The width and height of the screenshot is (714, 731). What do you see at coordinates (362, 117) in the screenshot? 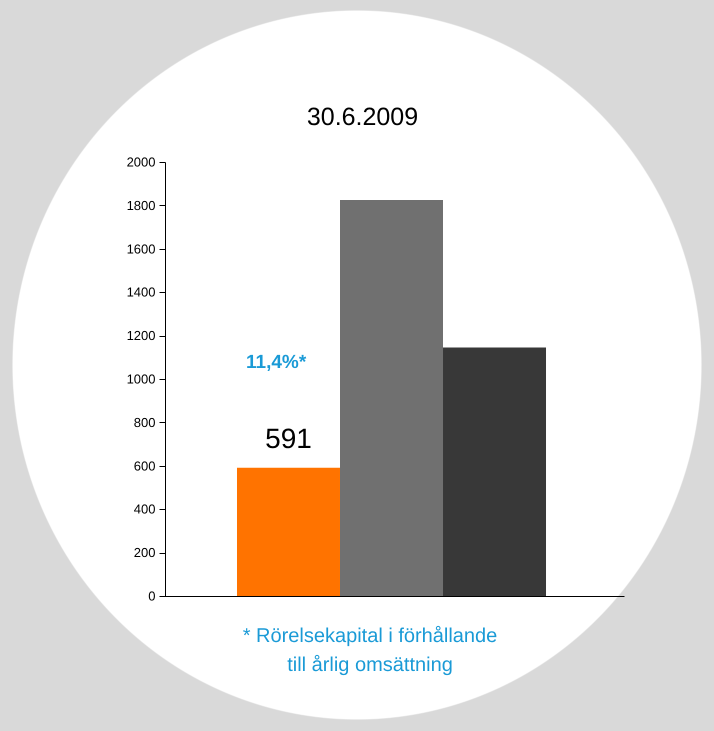
I see `chart-title: 30.6.2009` at bounding box center [362, 117].